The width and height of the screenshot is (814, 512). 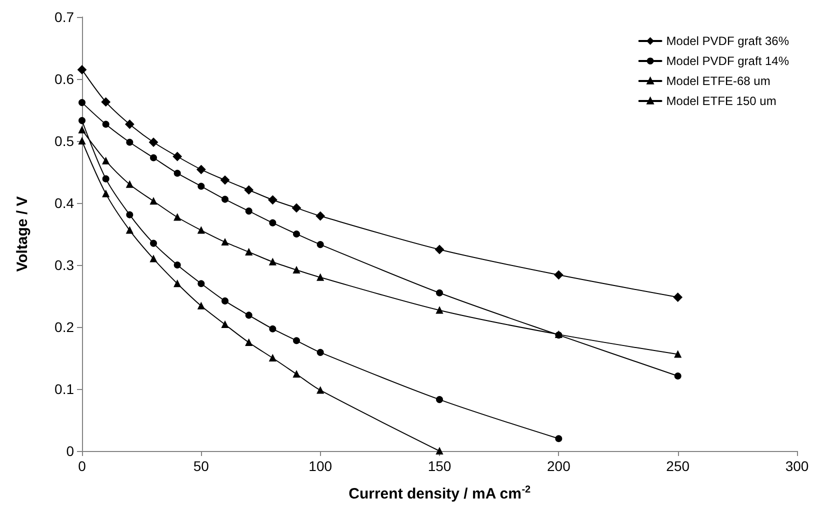 What do you see at coordinates (64, 389) in the screenshot?
I see `y-tick-label: 0.1` at bounding box center [64, 389].